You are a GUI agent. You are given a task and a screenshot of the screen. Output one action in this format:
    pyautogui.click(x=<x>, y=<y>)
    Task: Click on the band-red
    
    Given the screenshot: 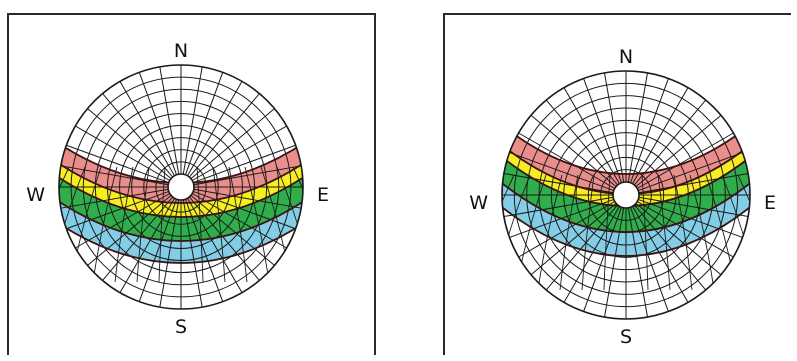 What is the action you would take?
    pyautogui.click(x=626, y=155)
    